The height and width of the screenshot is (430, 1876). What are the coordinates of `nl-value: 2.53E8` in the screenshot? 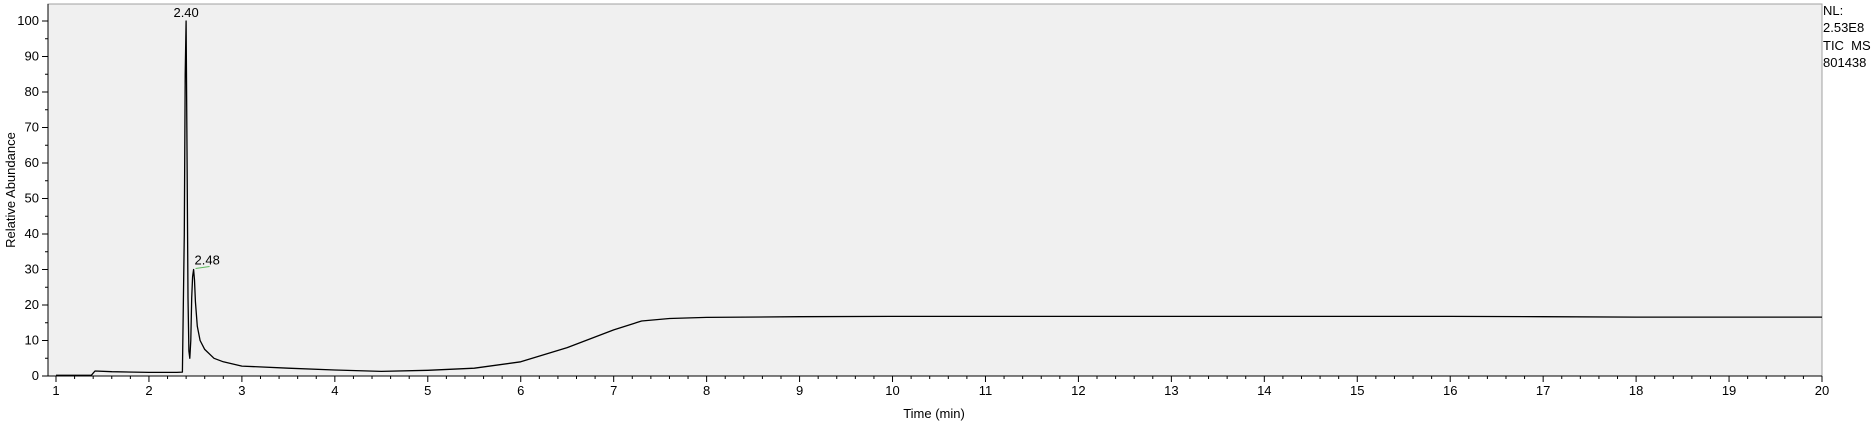 It's located at (1844, 27).